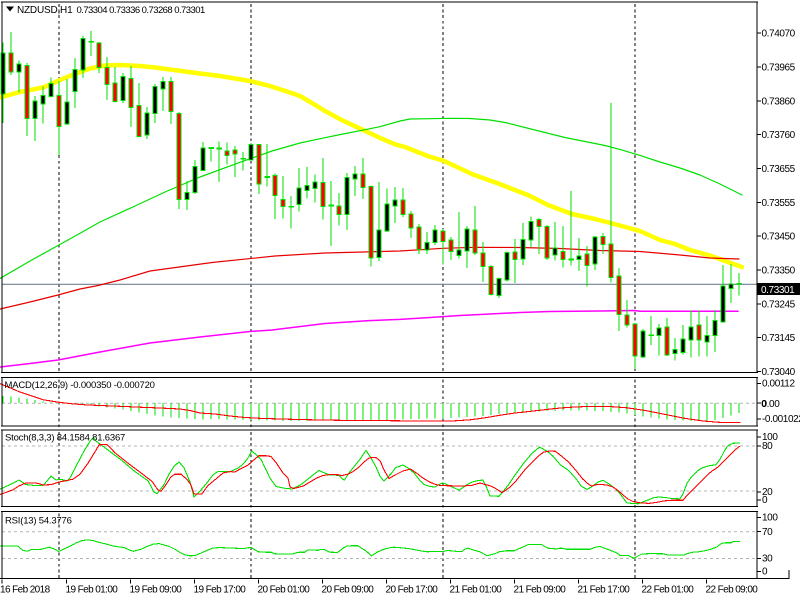 This screenshot has height=600, width=800. I want to click on svg-text: 0.73655, so click(779, 169).